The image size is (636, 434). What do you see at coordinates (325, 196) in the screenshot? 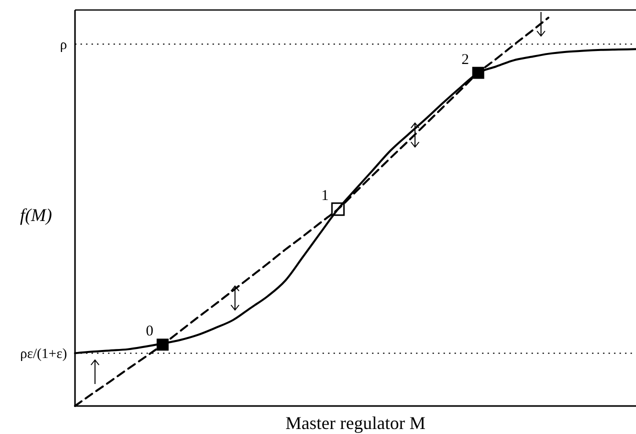
I see `annotation: 1` at bounding box center [325, 196].